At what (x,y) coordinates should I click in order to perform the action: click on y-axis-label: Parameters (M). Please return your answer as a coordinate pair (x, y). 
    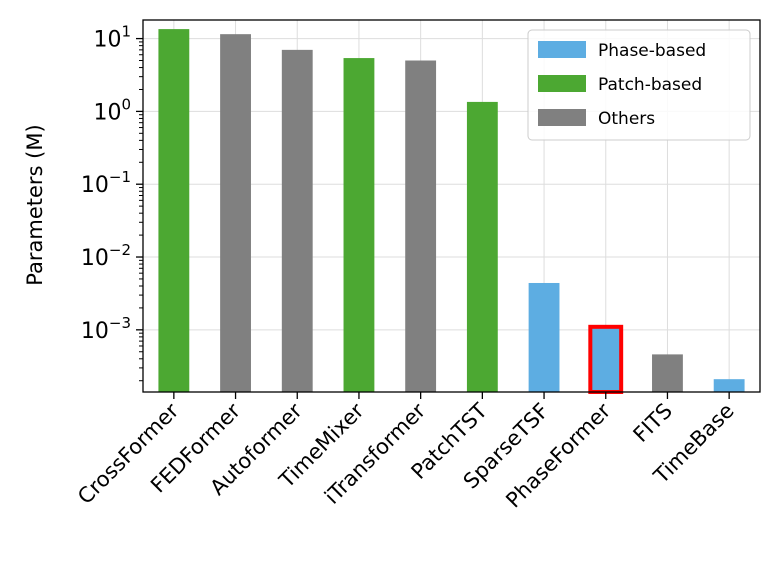
    Looking at the image, I should click on (35, 204).